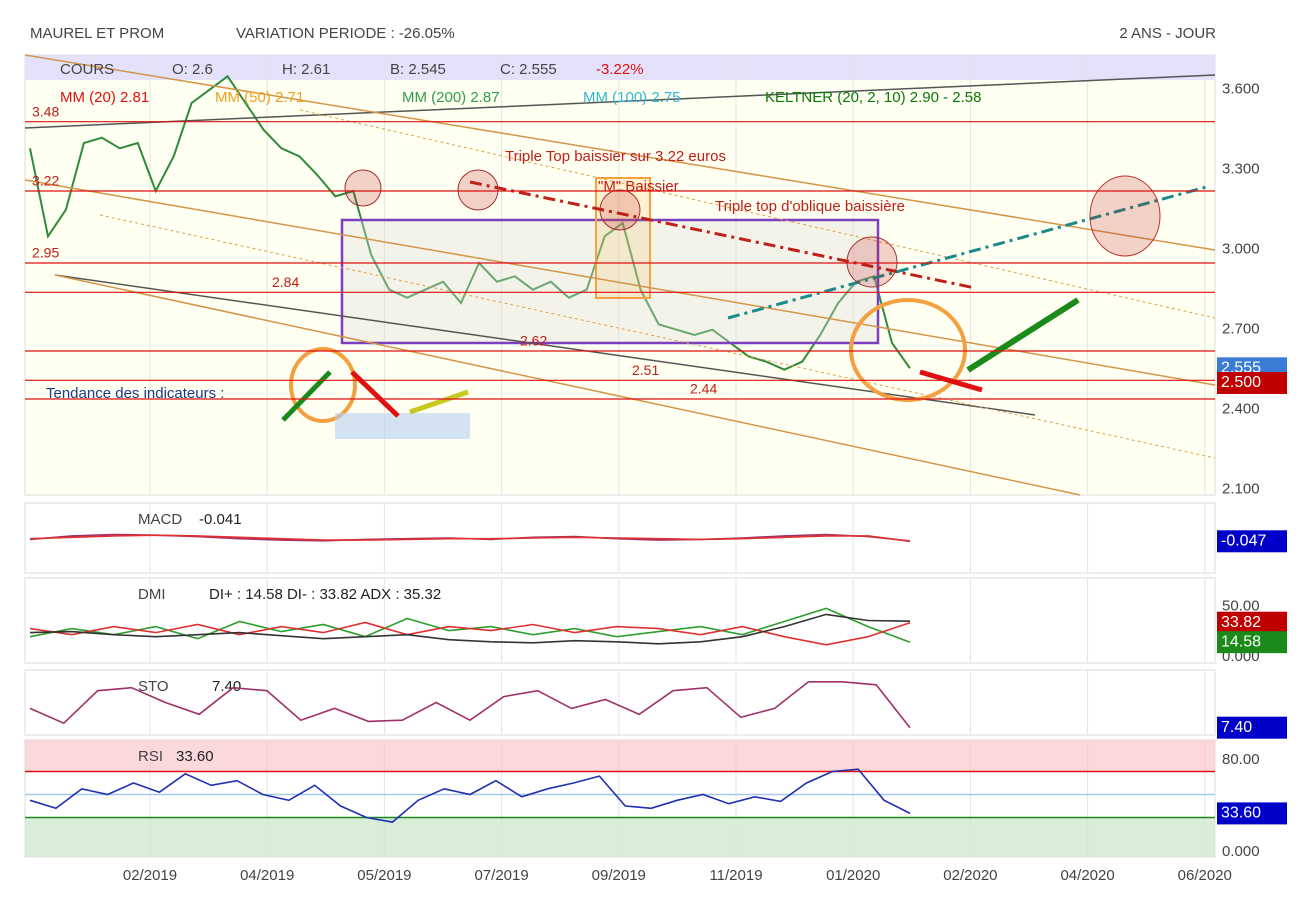  Describe the element at coordinates (345, 33) in the screenshot. I see `subtitle: VARIATION PERIODE : -26.05%` at that location.